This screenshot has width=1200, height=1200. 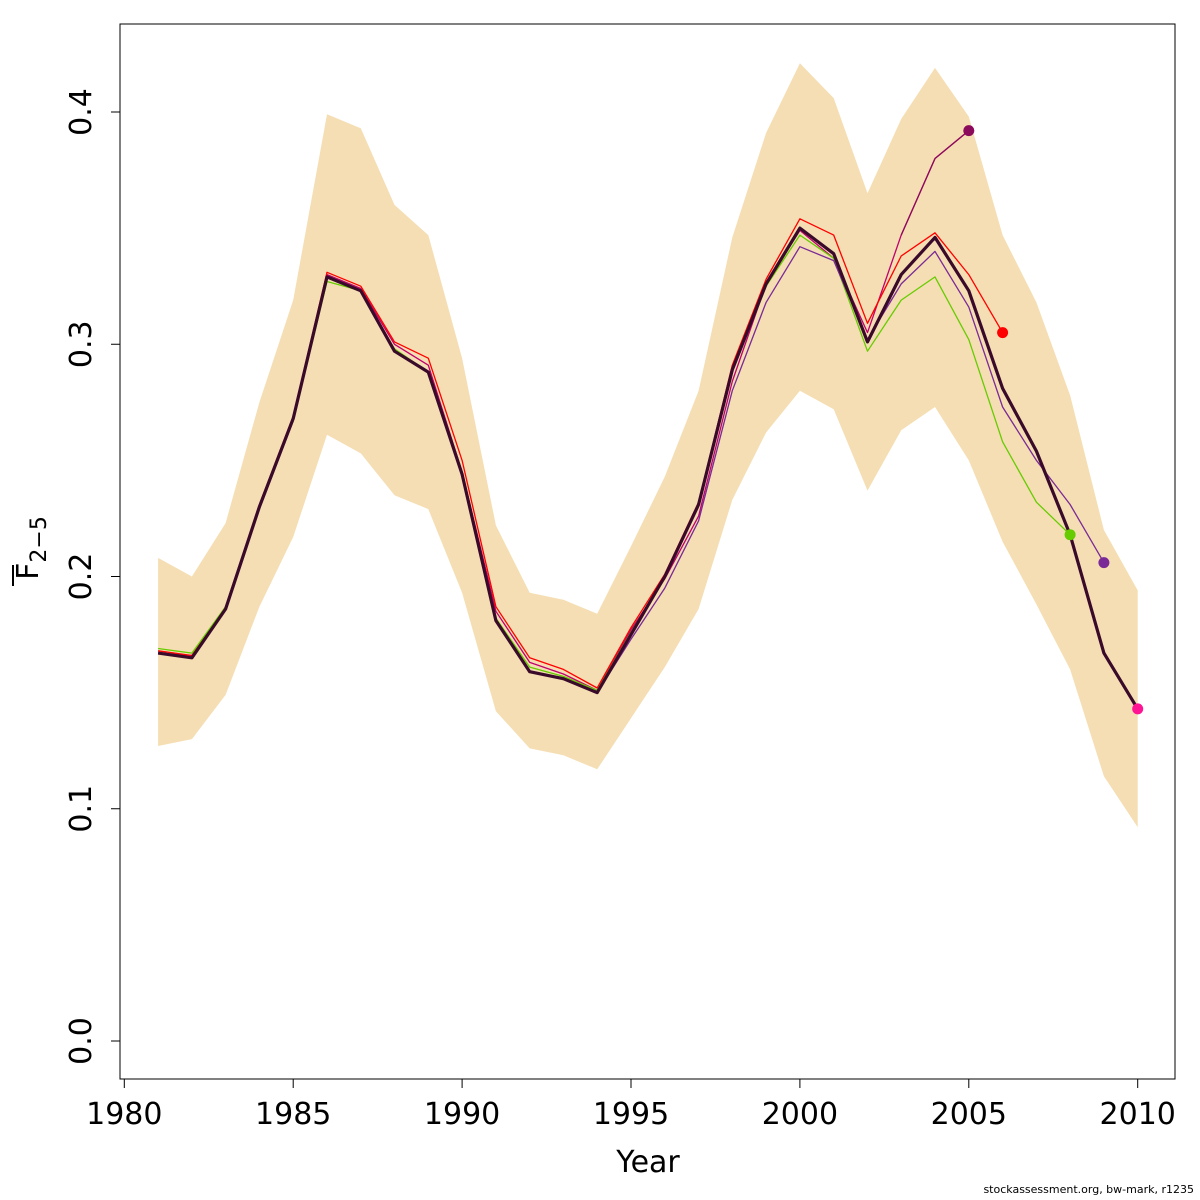 I want to click on x-axis: 1980 1985 1990 1995 2000 2005 2010, so click(x=631, y=1105).